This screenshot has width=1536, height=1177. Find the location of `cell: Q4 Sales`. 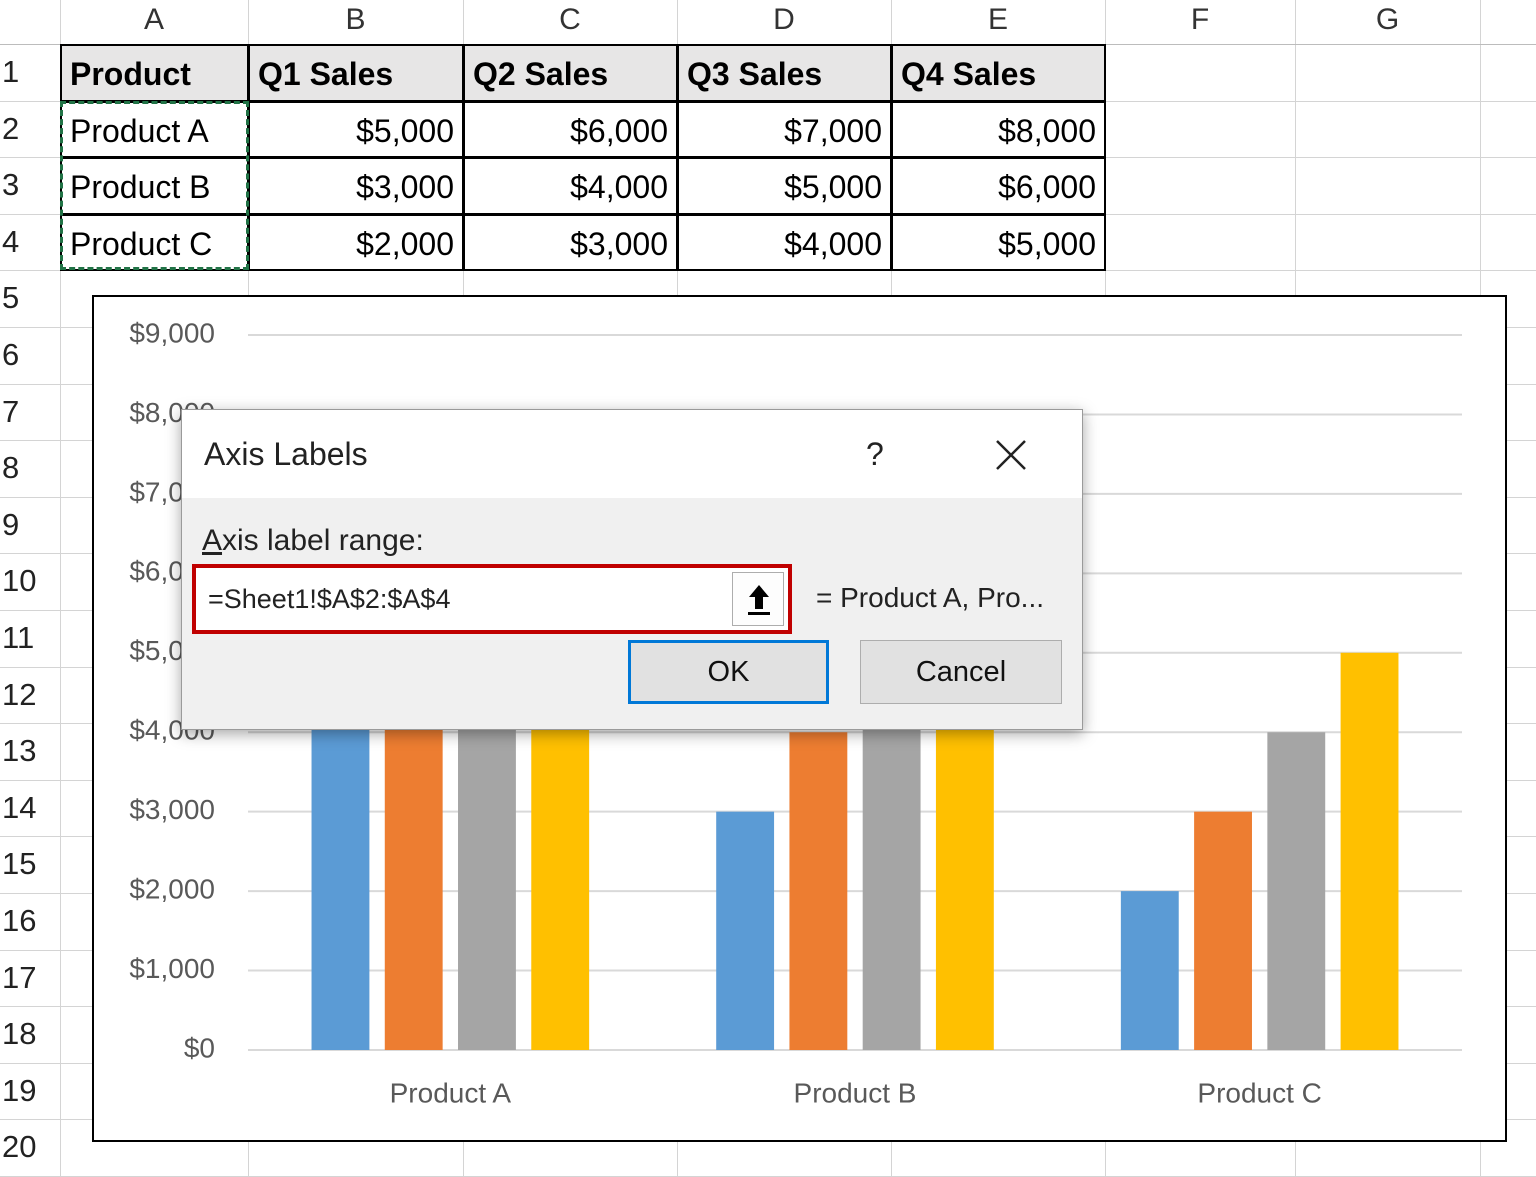

cell: Q4 Sales is located at coordinates (998, 73).